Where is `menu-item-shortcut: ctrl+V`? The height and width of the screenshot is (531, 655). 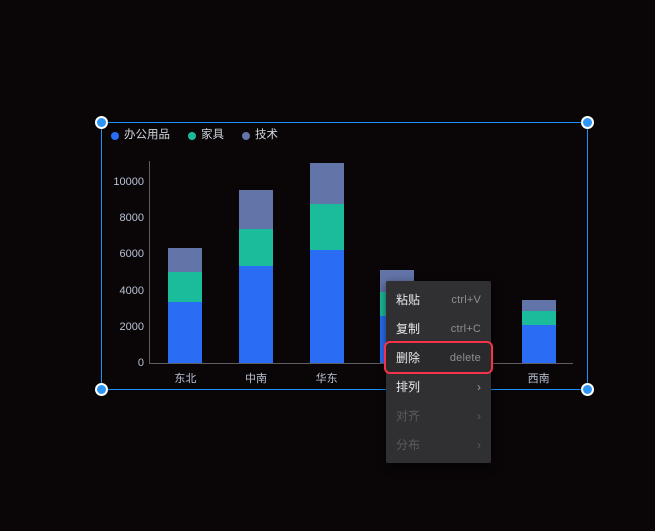 menu-item-shortcut: ctrl+V is located at coordinates (466, 299).